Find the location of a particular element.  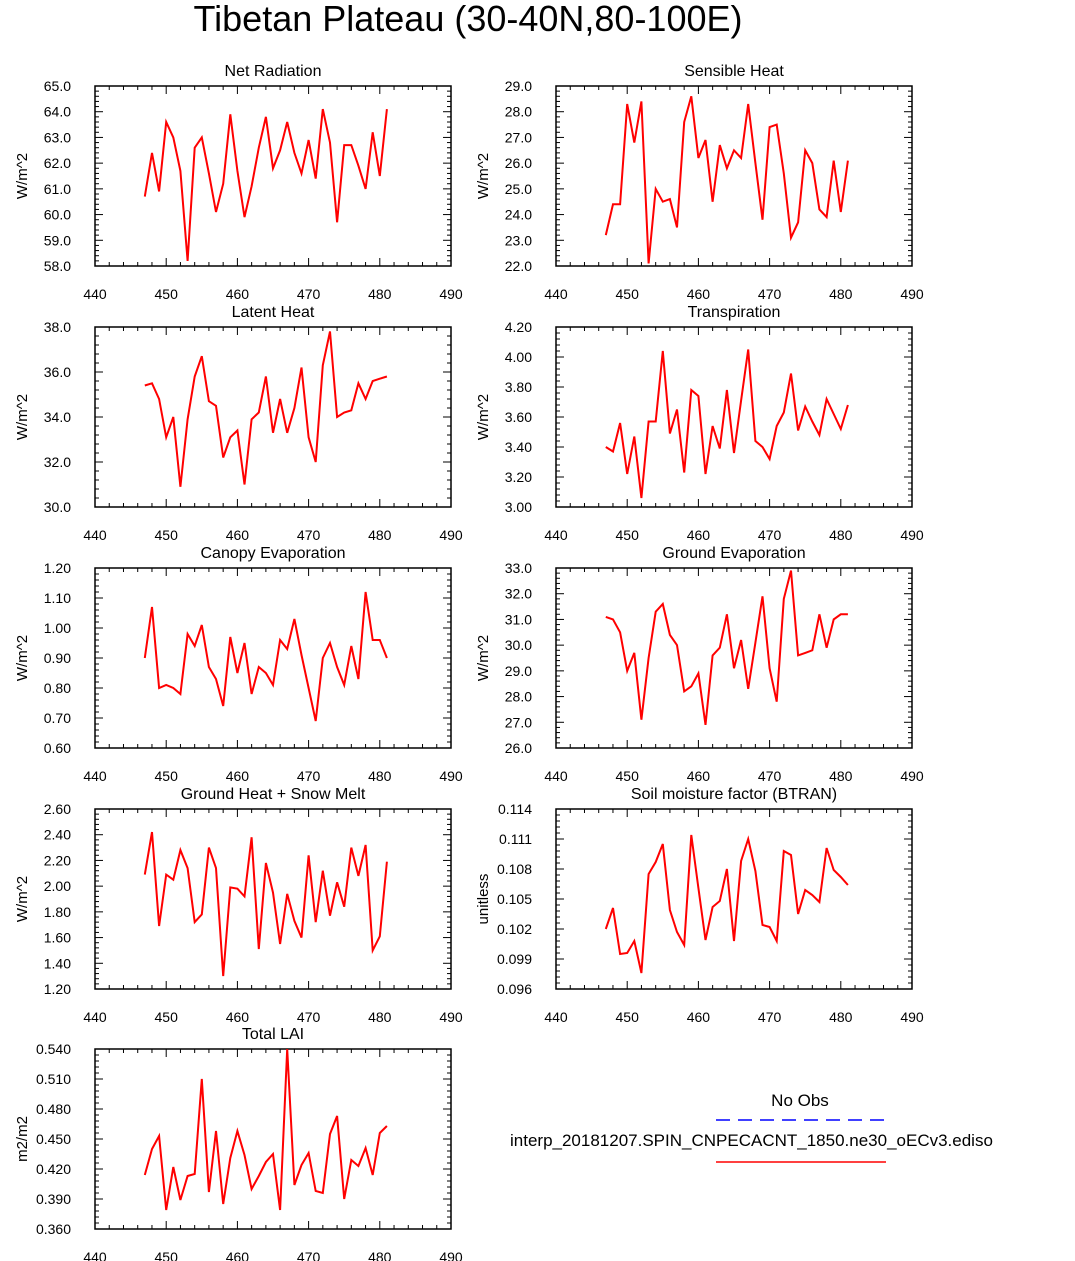

y-tick-label: 27.0 is located at coordinates (518, 722).